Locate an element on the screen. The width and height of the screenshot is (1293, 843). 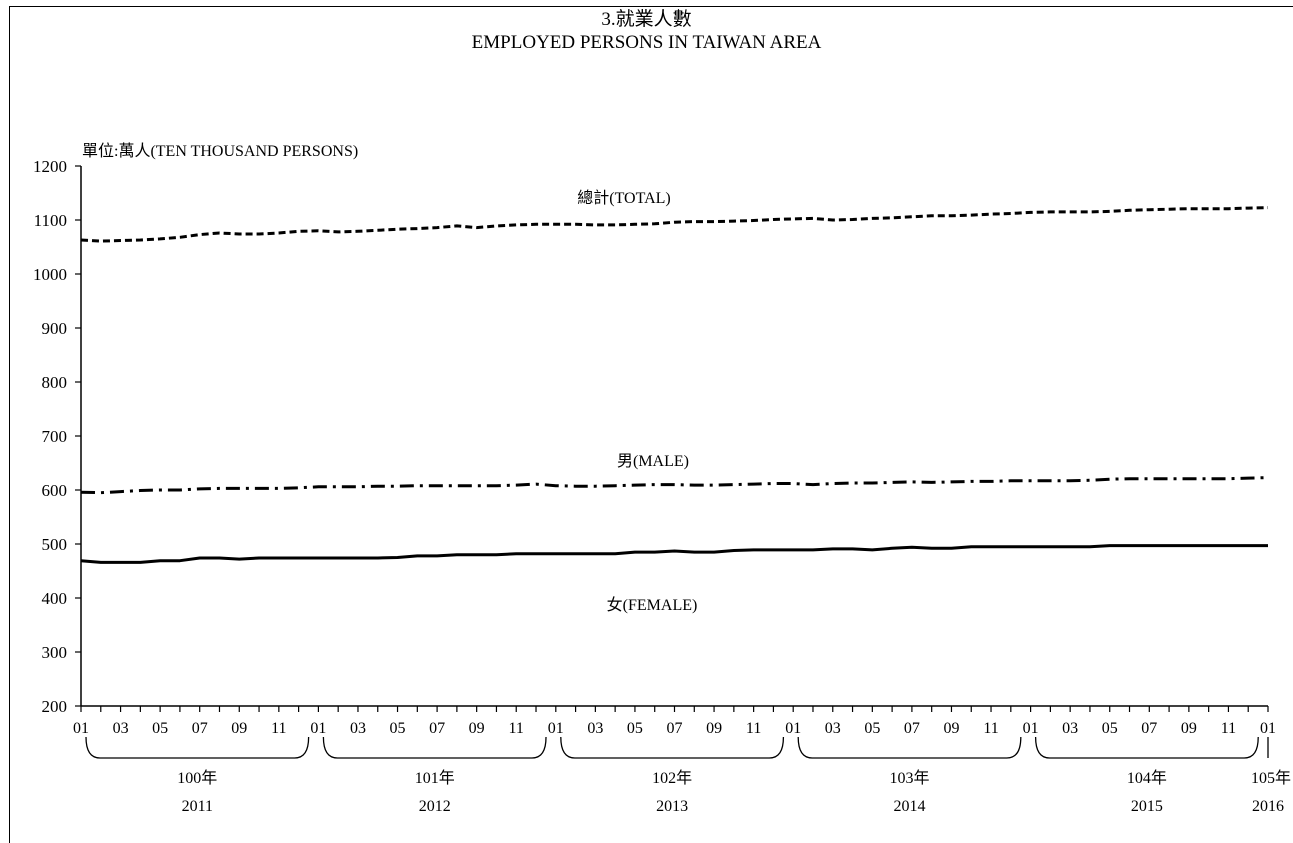
year-ad-label: 2011 is located at coordinates (197, 806).